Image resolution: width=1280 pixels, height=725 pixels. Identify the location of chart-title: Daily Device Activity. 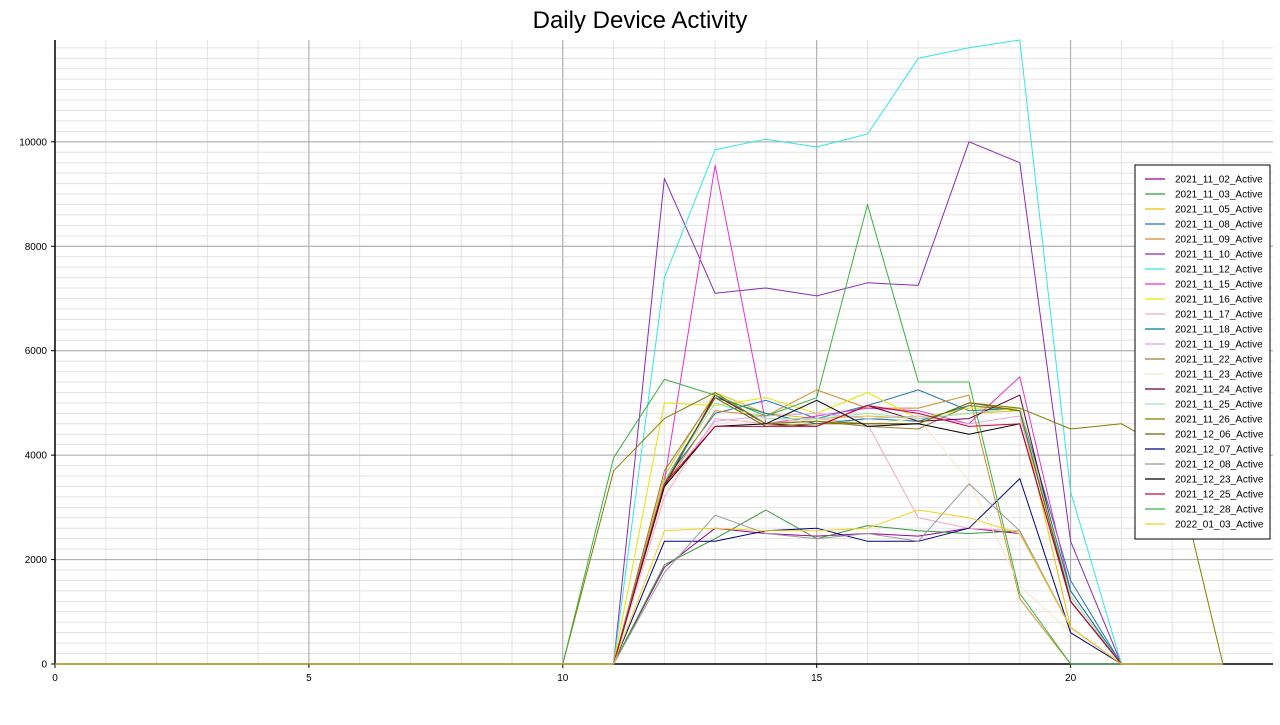
(640, 20).